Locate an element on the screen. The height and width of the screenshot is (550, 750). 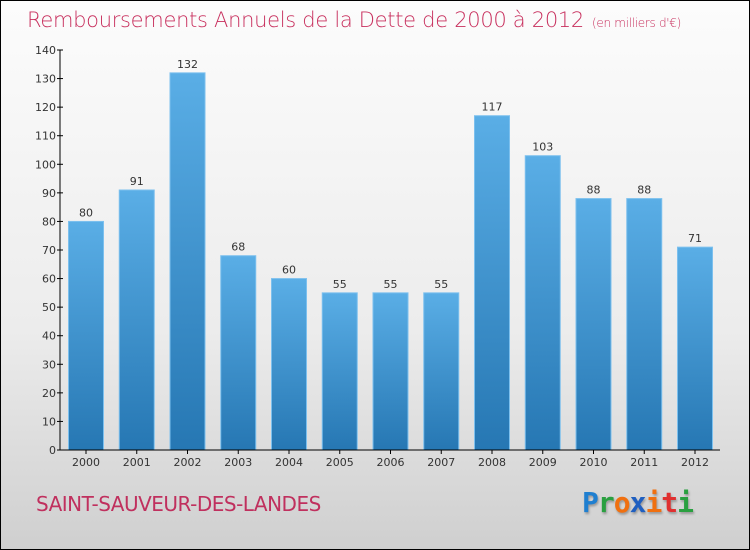
y-tick-label: 120 is located at coordinates (45, 107).